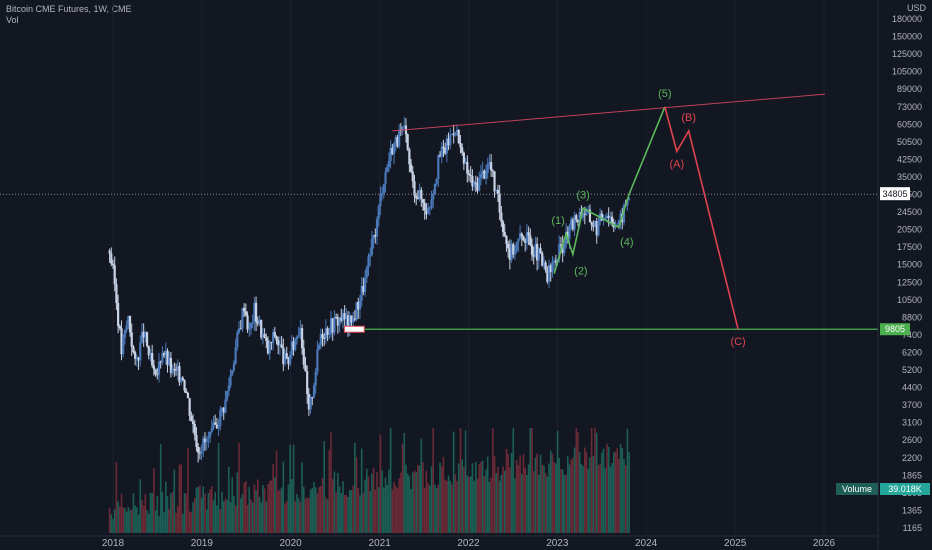 The height and width of the screenshot is (550, 932). What do you see at coordinates (664, 94) in the screenshot?
I see `wave-label-green: (5)` at bounding box center [664, 94].